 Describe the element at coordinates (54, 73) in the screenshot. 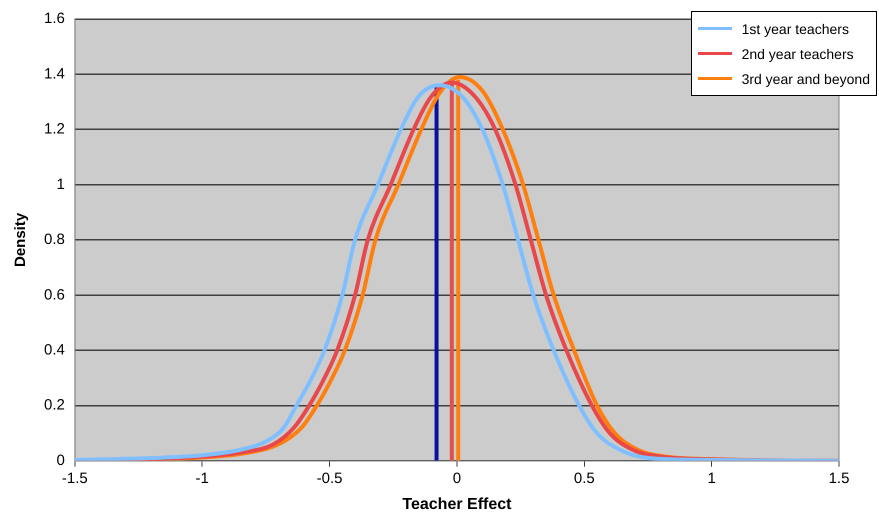

I see `y-tick-label: 1.4` at that location.